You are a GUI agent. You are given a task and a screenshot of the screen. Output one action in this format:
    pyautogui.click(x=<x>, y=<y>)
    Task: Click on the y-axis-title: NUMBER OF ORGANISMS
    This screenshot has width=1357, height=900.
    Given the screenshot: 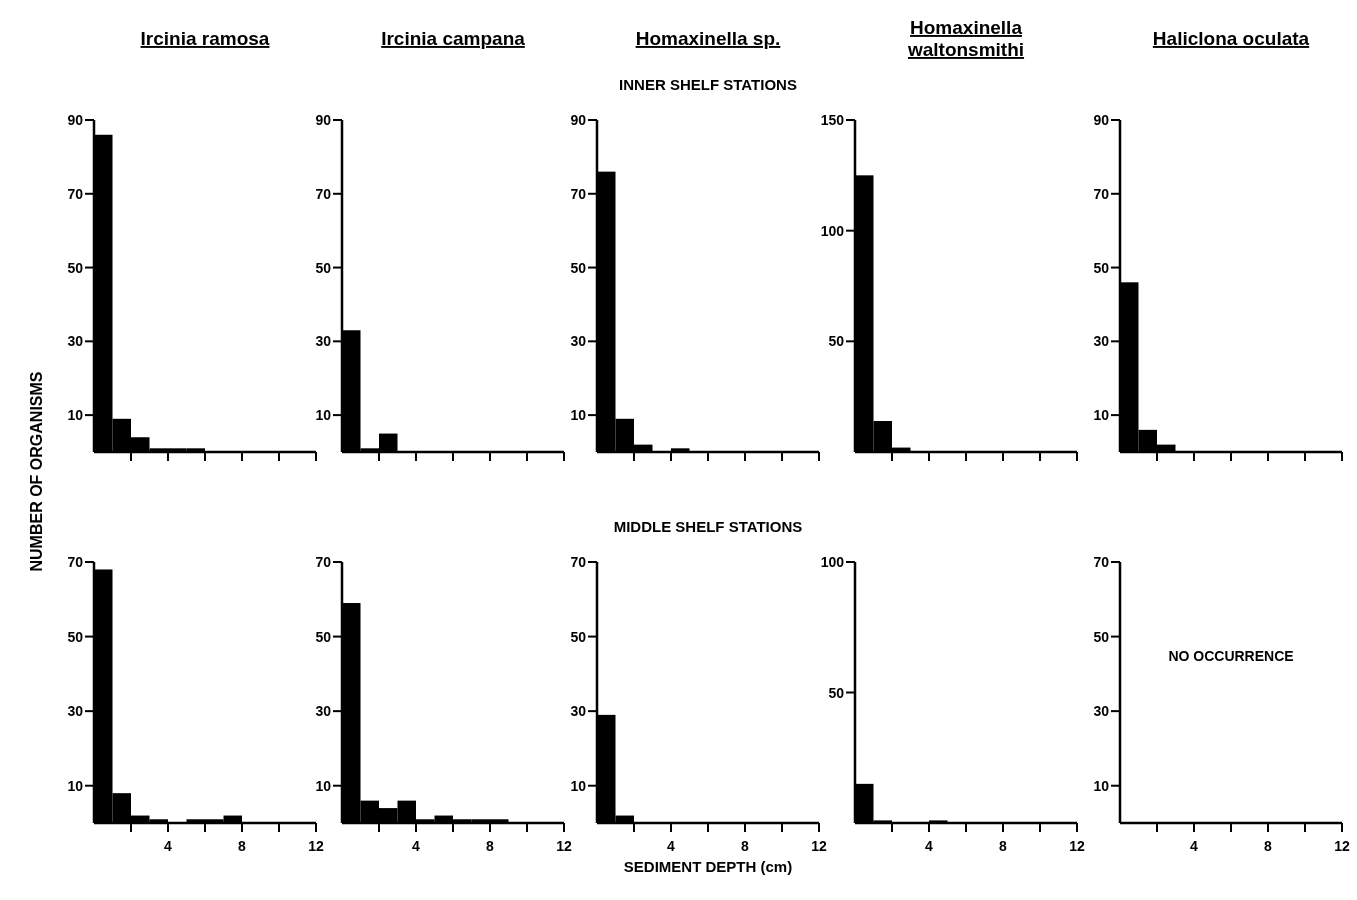 What is the action you would take?
    pyautogui.click(x=36, y=471)
    